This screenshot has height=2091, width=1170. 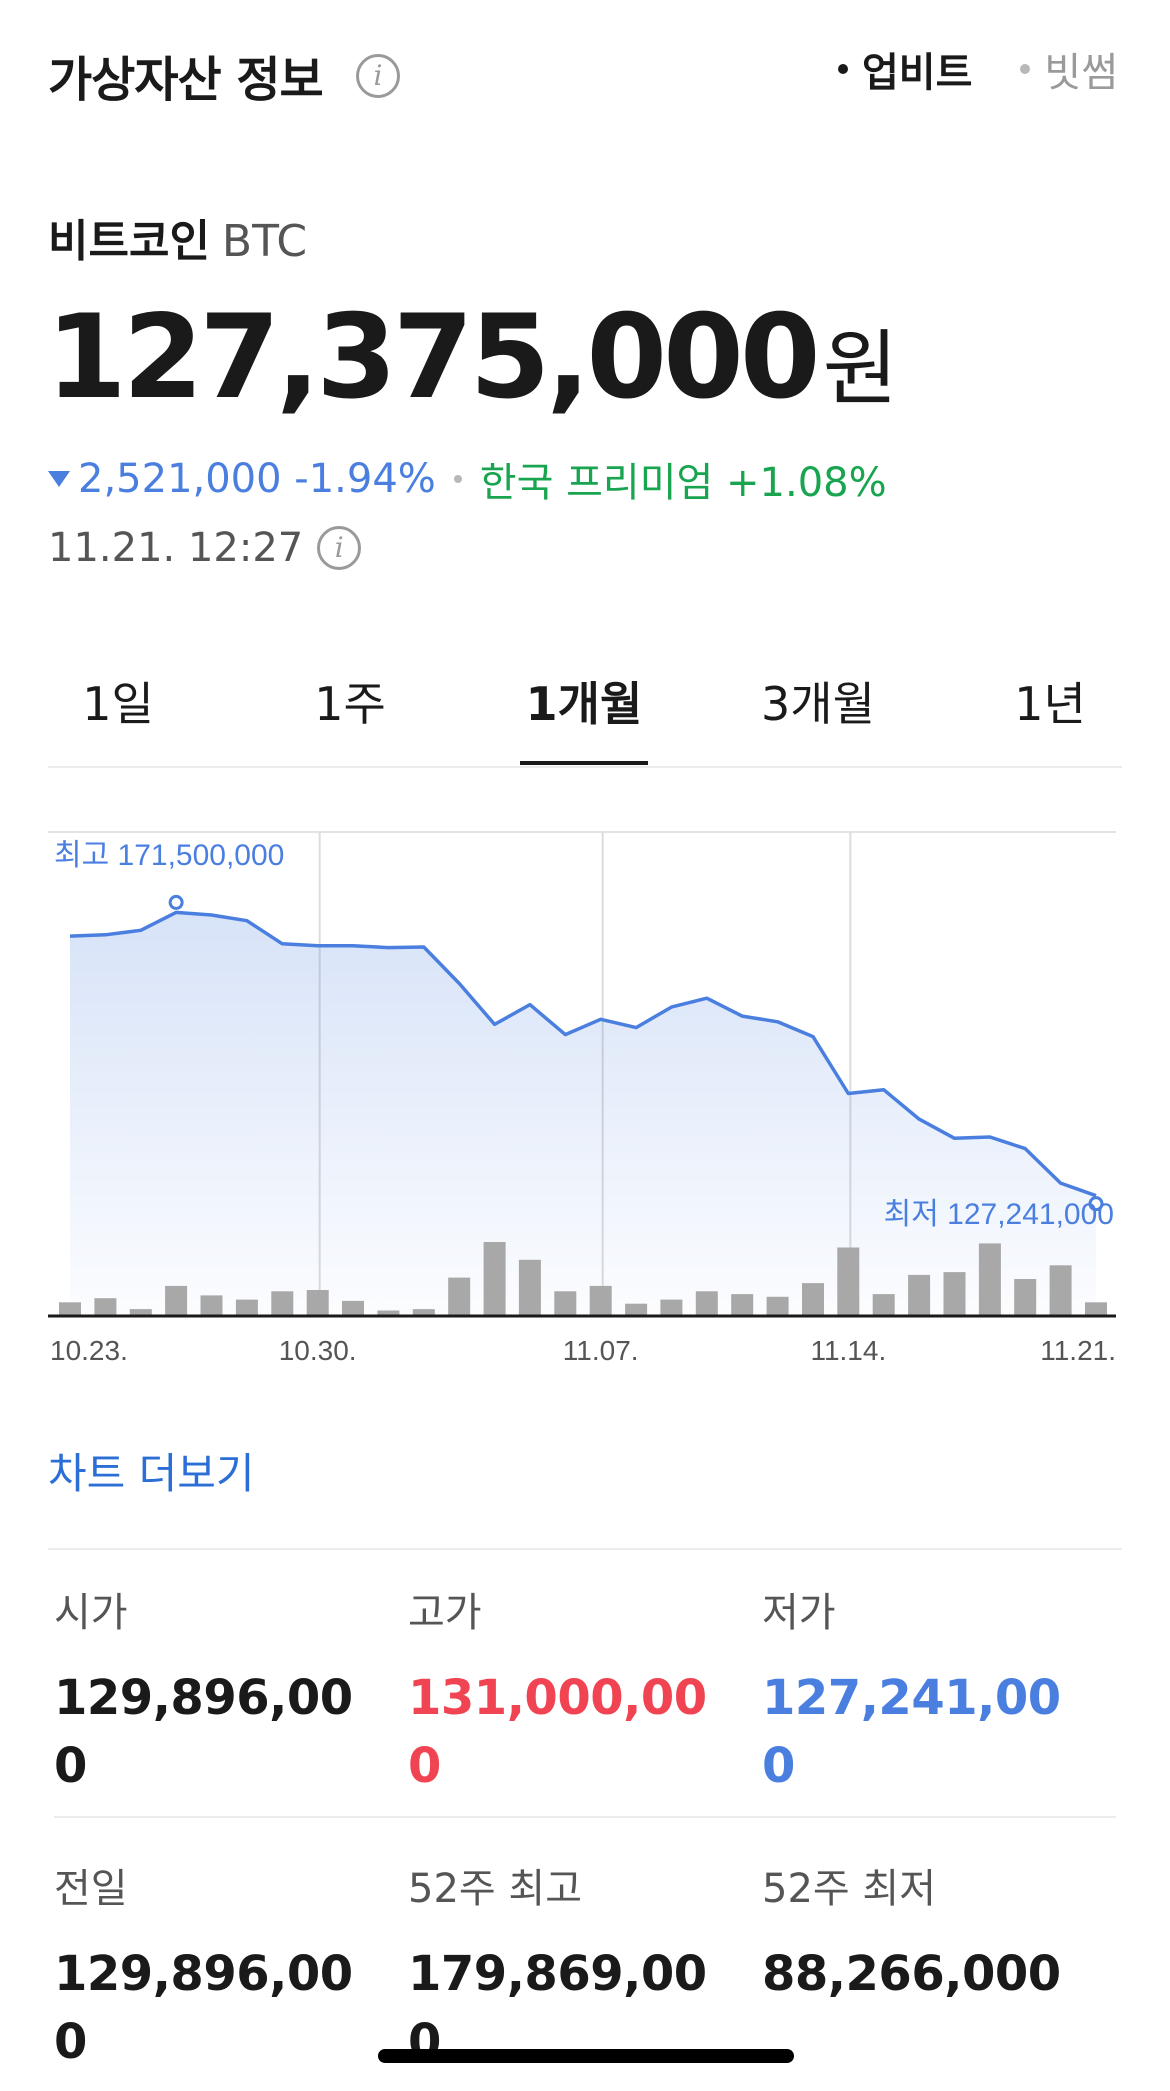 What do you see at coordinates (91, 1889) in the screenshot?
I see `stat-label: 전일` at bounding box center [91, 1889].